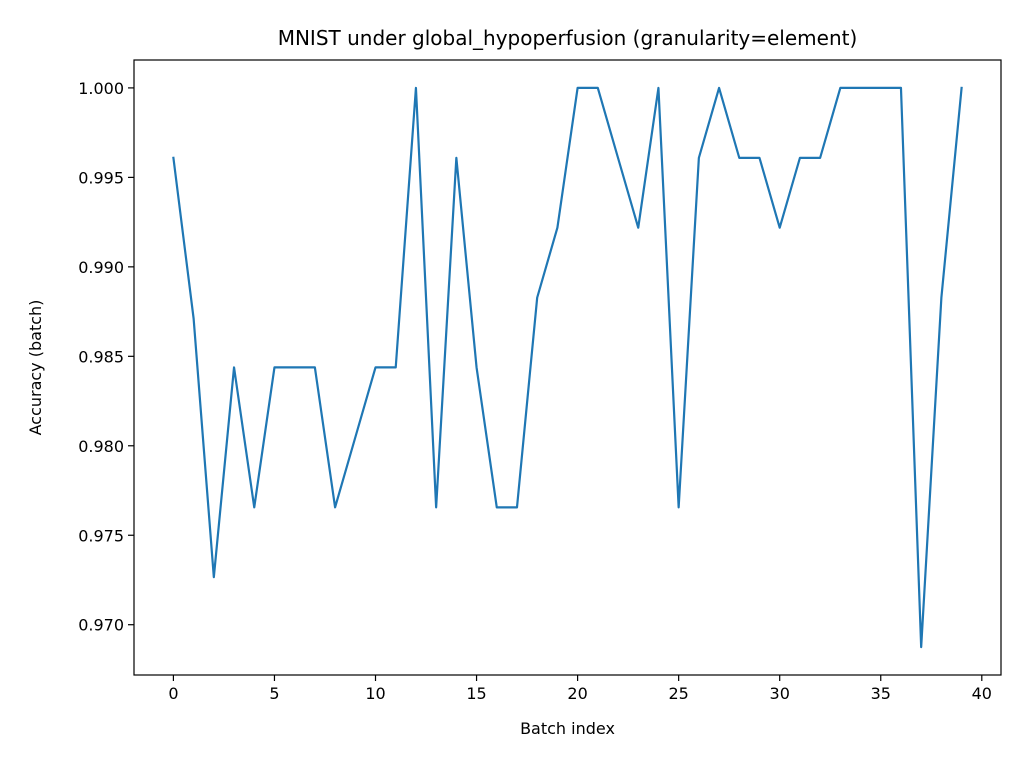  What do you see at coordinates (101, 535) in the screenshot?
I see `y-tick-label: 0.975` at bounding box center [101, 535].